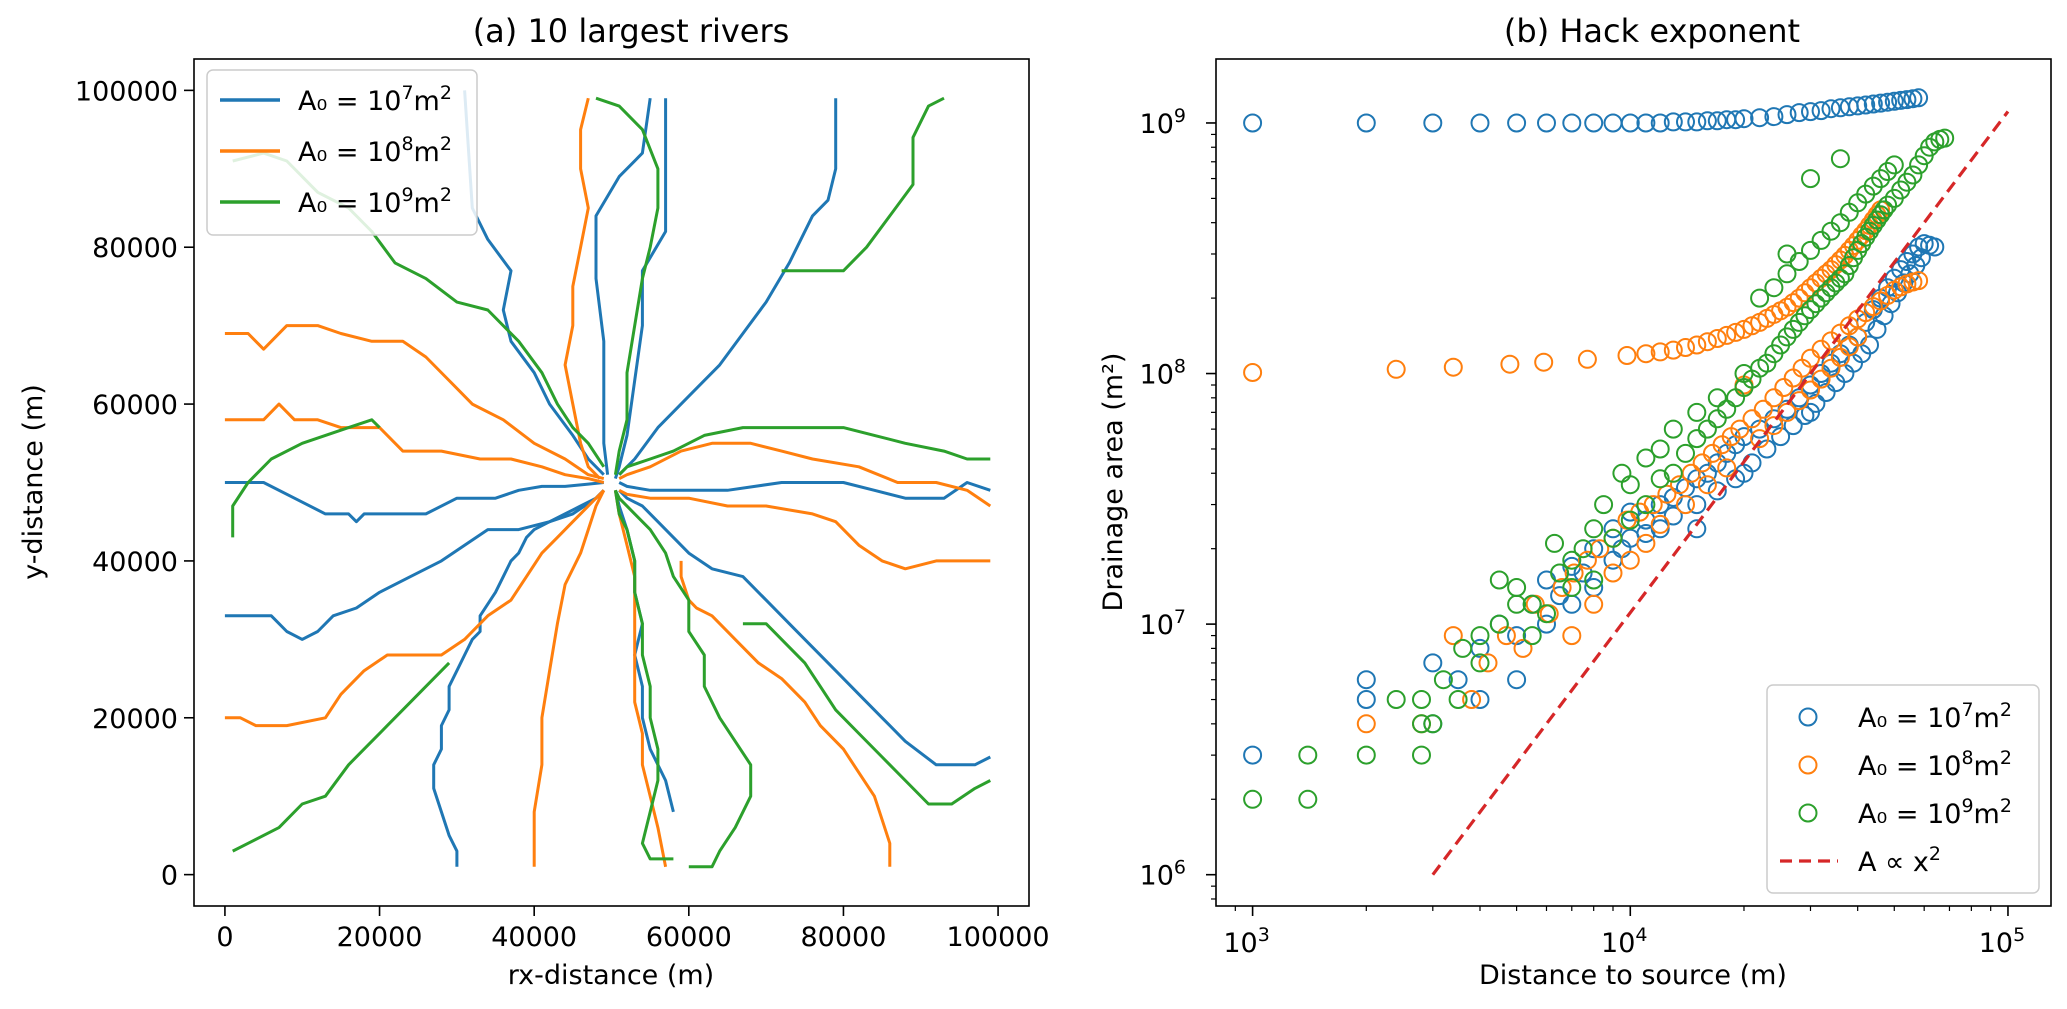 The image size is (2067, 1009). What do you see at coordinates (1163, 623) in the screenshot?
I see `b-ytick-label: 10⁷` at bounding box center [1163, 623].